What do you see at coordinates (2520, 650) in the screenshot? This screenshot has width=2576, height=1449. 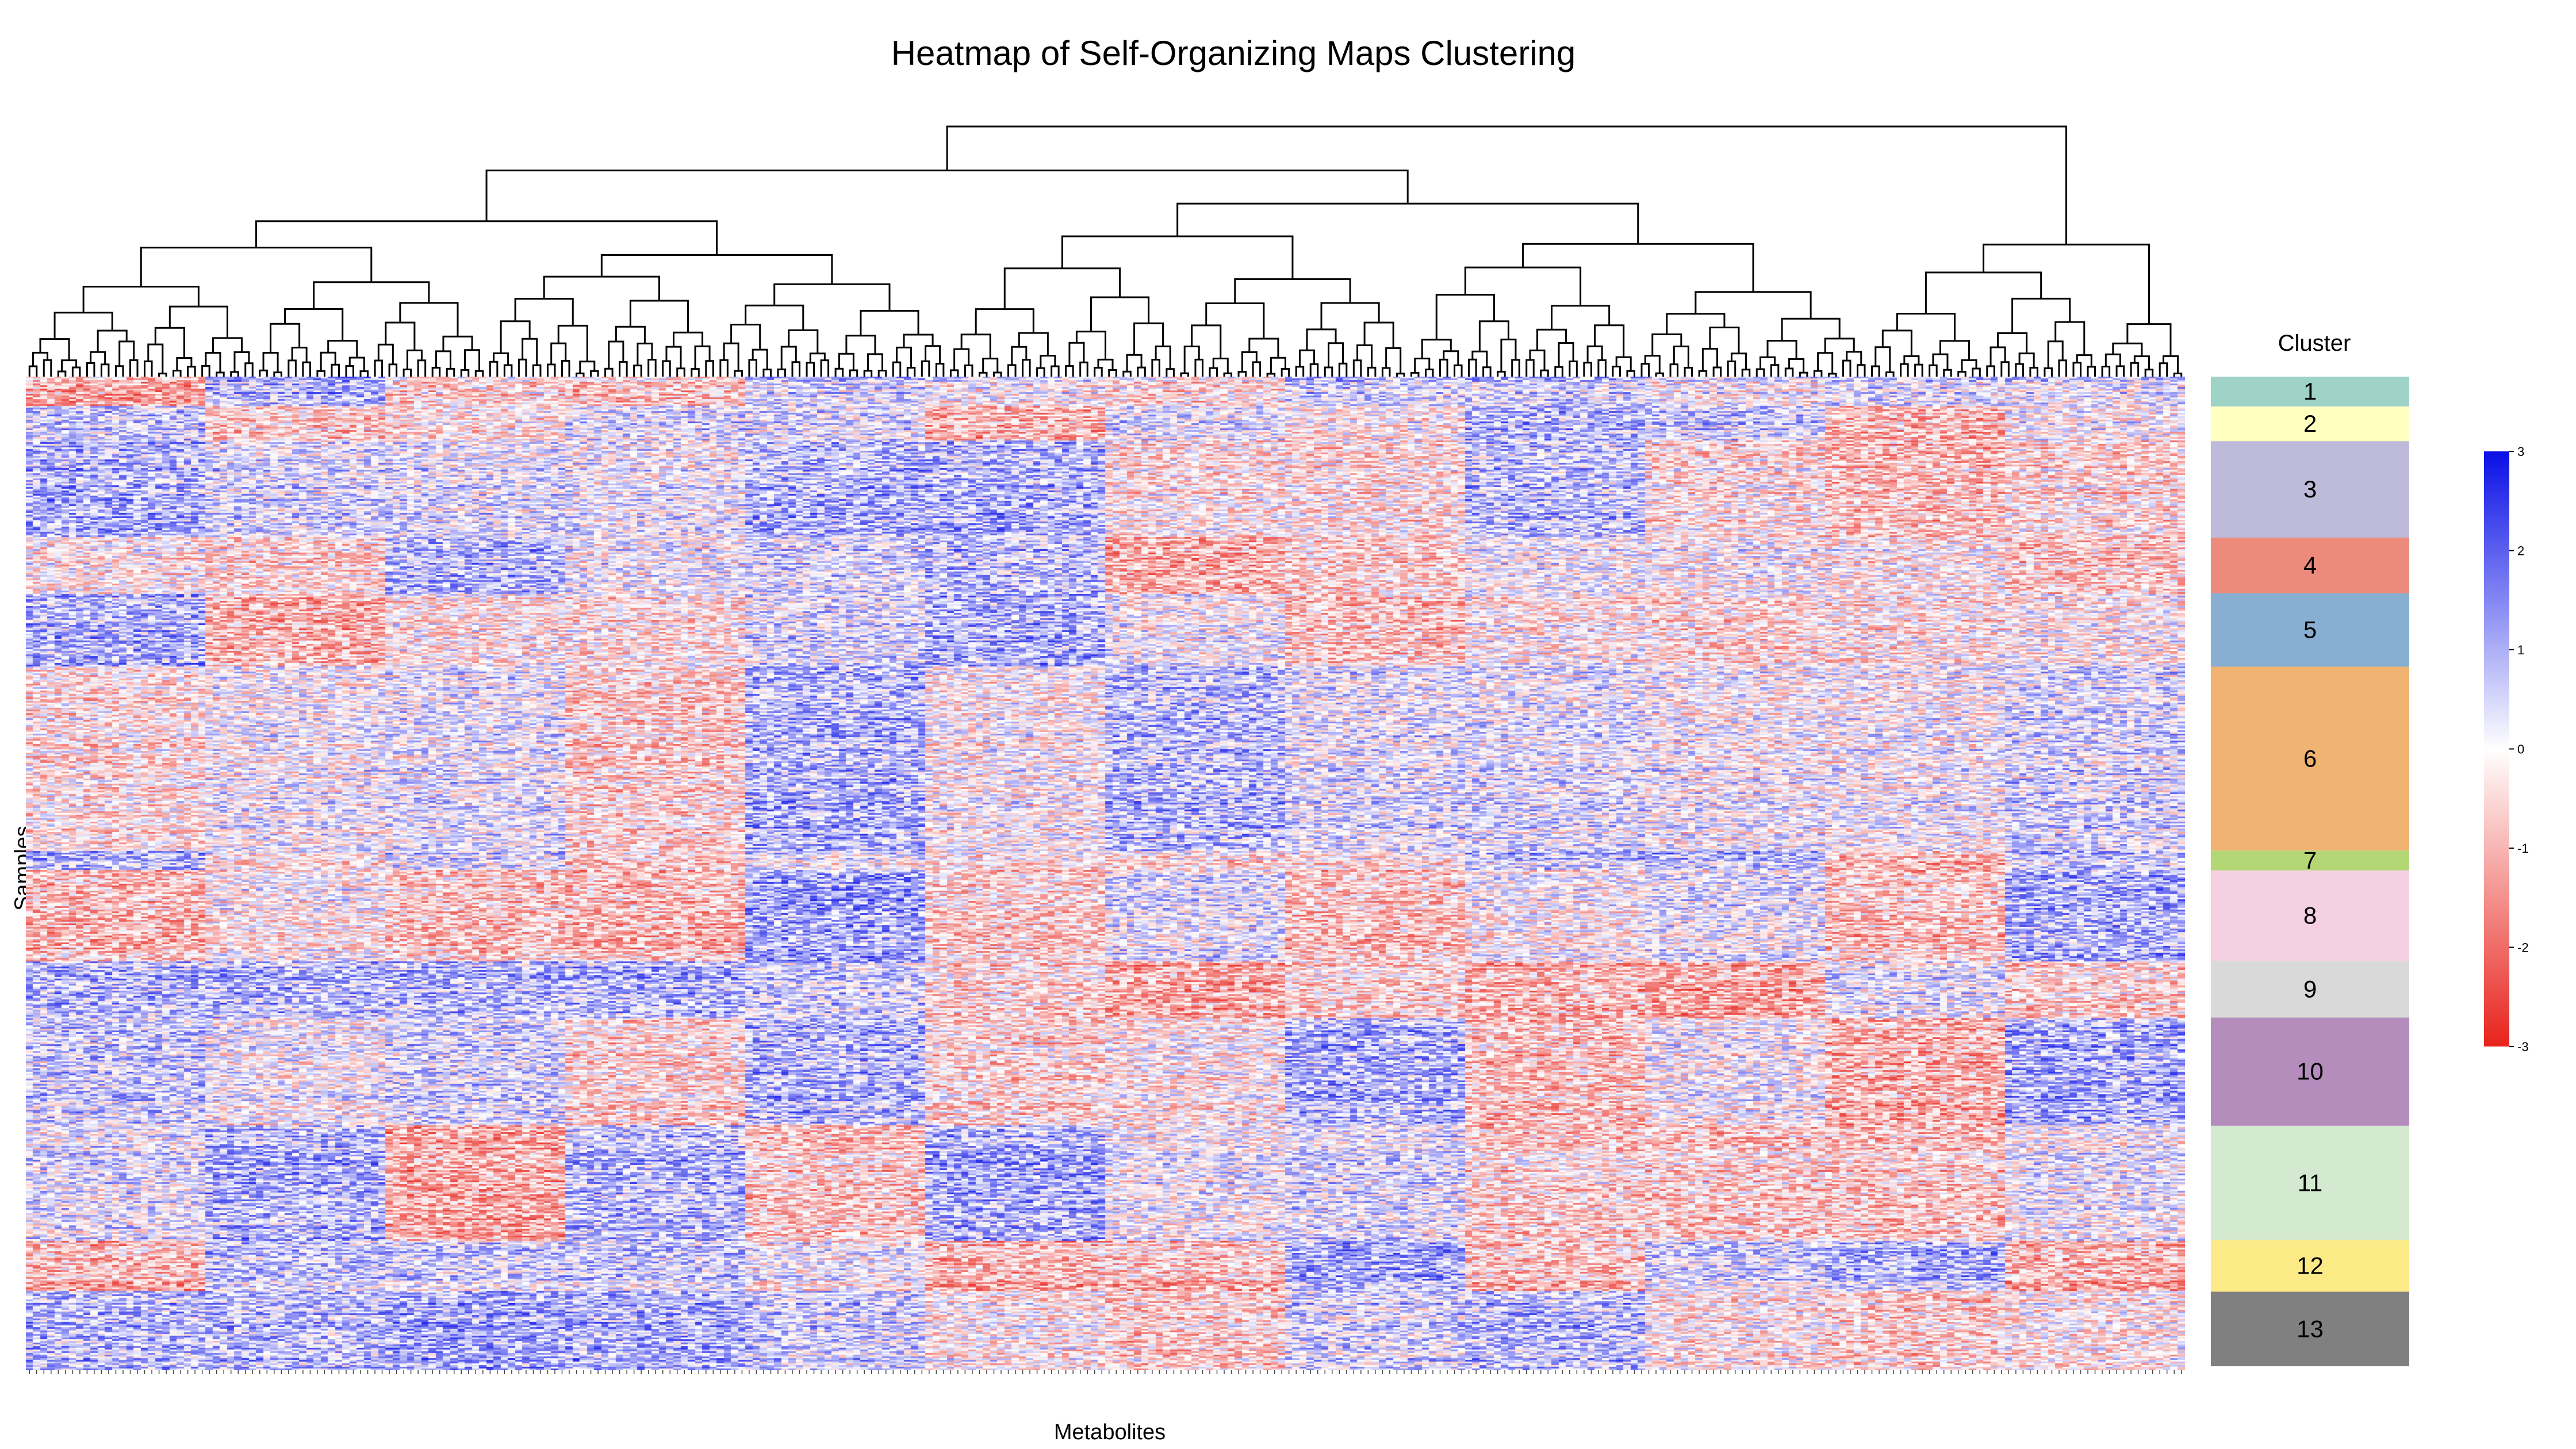 I see `color-tick-label: 1` at bounding box center [2520, 650].